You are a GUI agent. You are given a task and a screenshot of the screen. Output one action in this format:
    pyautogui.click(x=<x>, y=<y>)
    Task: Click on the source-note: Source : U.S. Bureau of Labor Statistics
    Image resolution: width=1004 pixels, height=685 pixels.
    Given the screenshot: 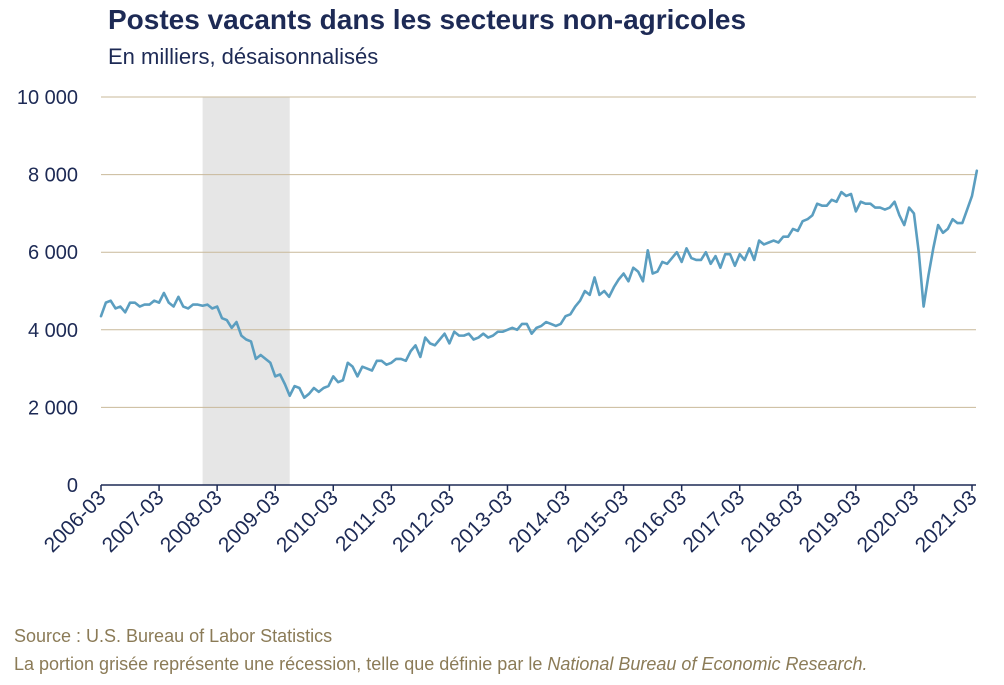 What is the action you would take?
    pyautogui.click(x=173, y=636)
    